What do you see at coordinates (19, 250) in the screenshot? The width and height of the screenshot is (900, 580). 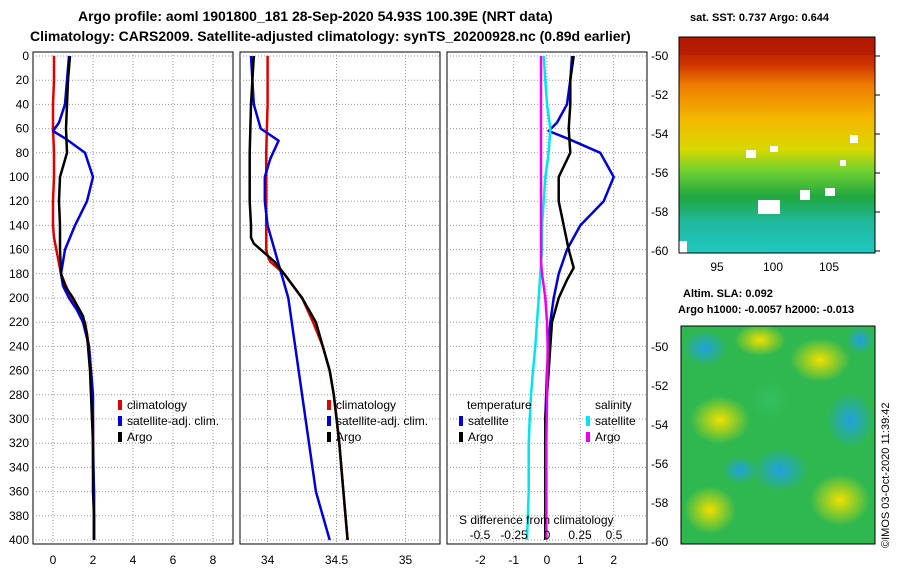 I see `y-tick-label: 160` at bounding box center [19, 250].